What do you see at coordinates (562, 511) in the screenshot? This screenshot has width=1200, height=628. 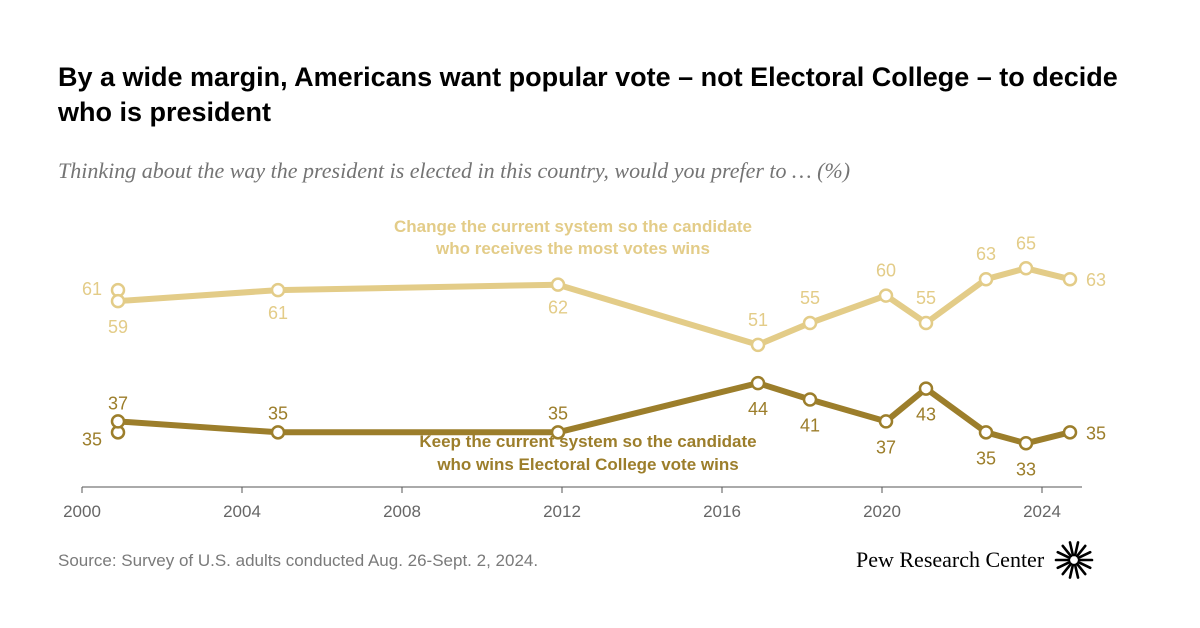 I see `x-tick-label-2012: 2012` at bounding box center [562, 511].